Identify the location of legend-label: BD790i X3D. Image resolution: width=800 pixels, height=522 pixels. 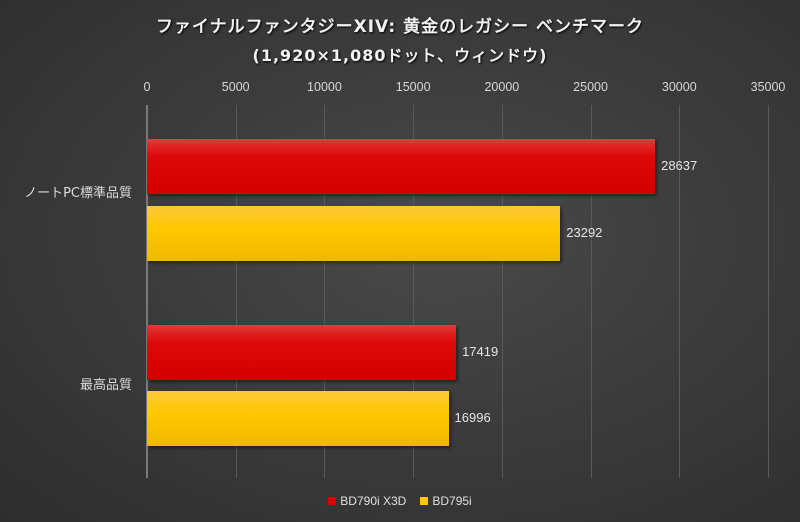
(373, 501).